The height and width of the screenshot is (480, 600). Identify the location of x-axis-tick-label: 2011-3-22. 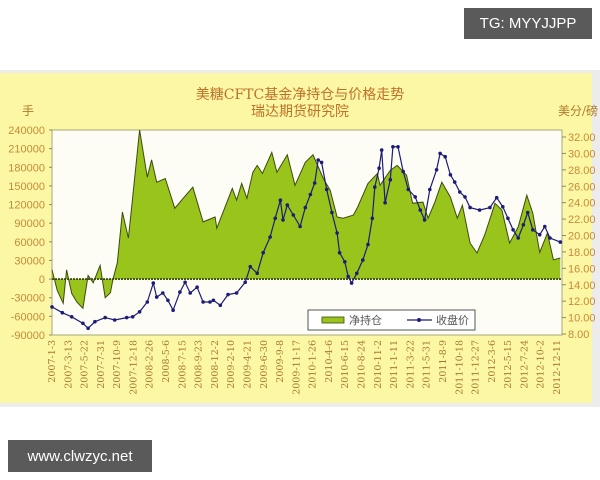
(410, 364).